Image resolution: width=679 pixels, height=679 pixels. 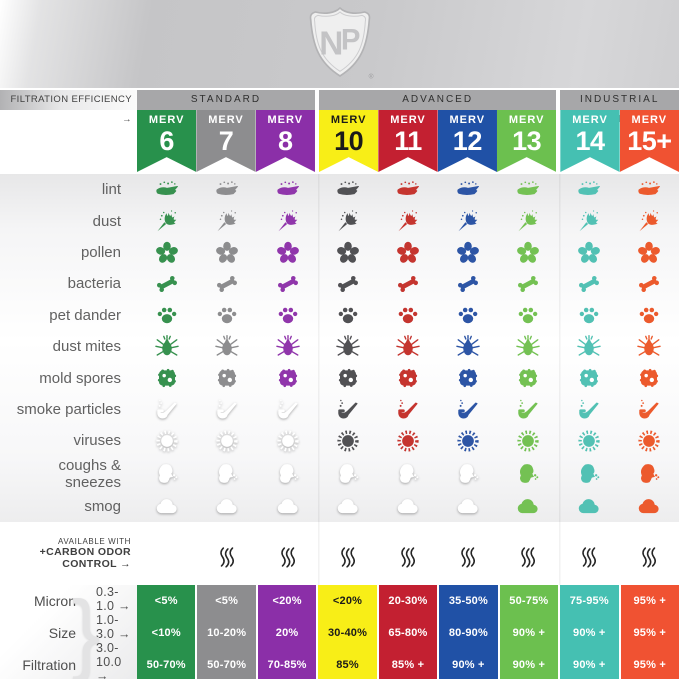 I want to click on merv-number: 8, so click(x=285, y=141).